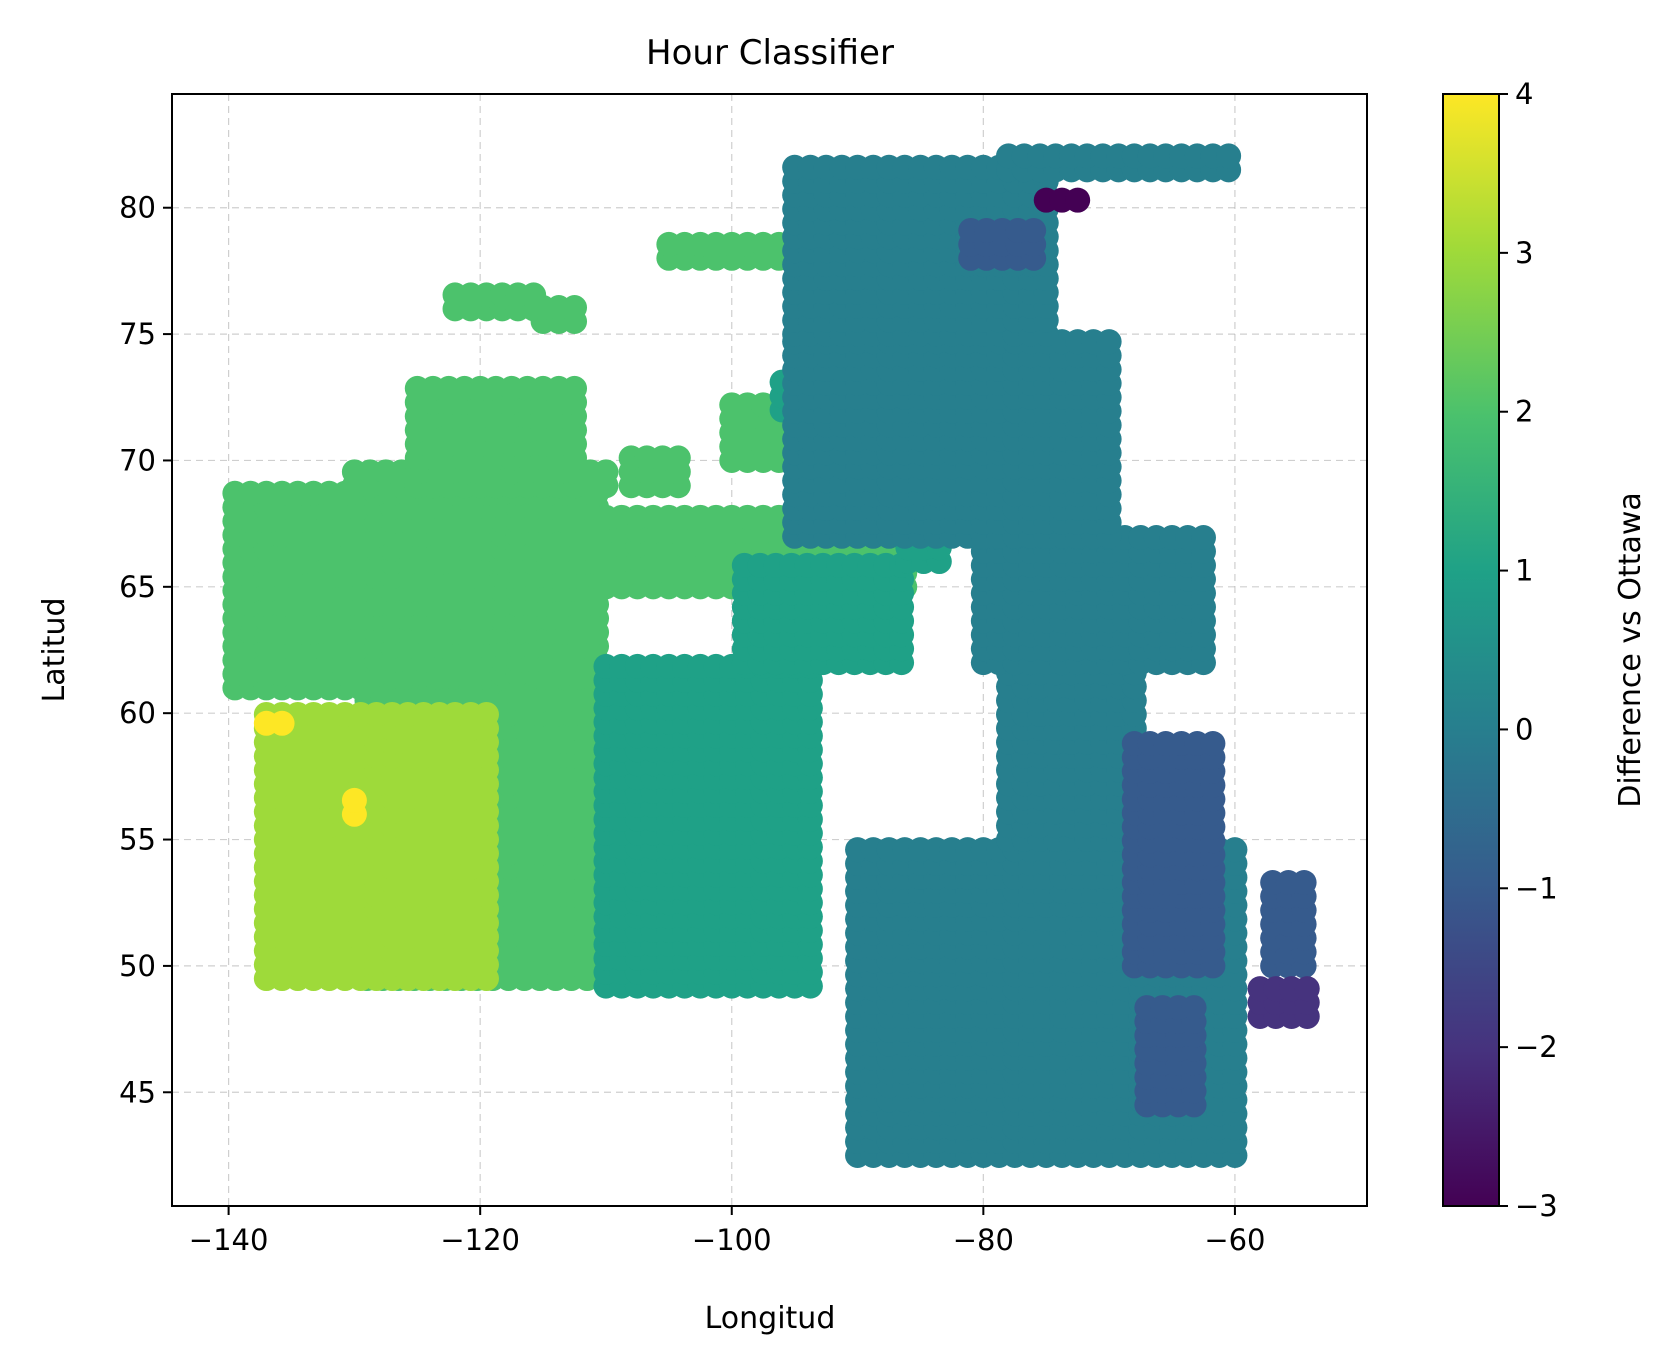 This screenshot has width=1670, height=1361. Describe the element at coordinates (137, 334) in the screenshot. I see `y-tick-label: 75` at that location.